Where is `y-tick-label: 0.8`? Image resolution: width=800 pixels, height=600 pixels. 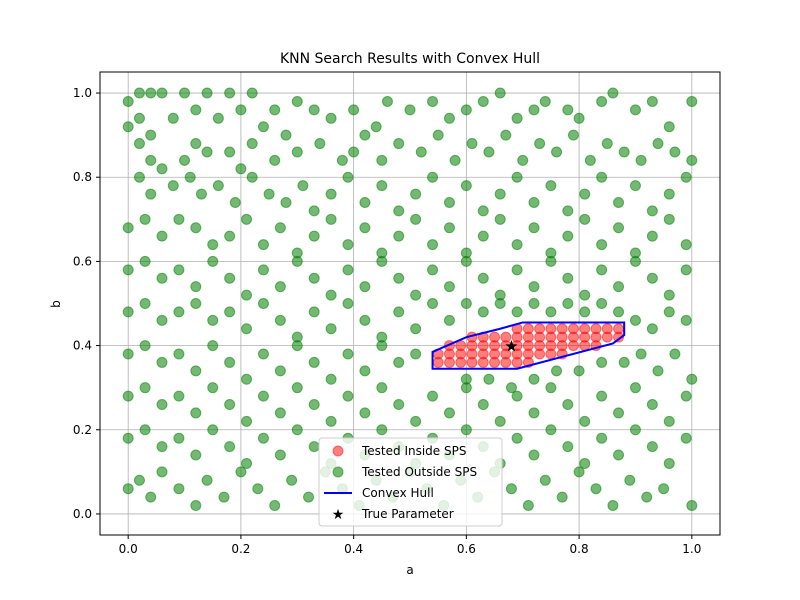 y-tick-label: 0.8 is located at coordinates (82, 177).